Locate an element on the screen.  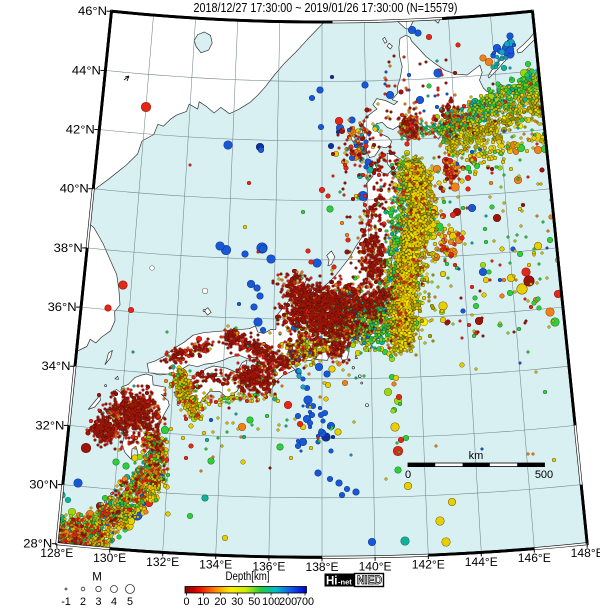
svg-text: 134°E is located at coordinates (215, 565).